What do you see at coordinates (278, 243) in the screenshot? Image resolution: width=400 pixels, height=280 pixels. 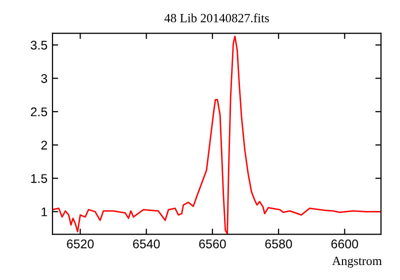 I see `x-tick-label: 6580` at bounding box center [278, 243].